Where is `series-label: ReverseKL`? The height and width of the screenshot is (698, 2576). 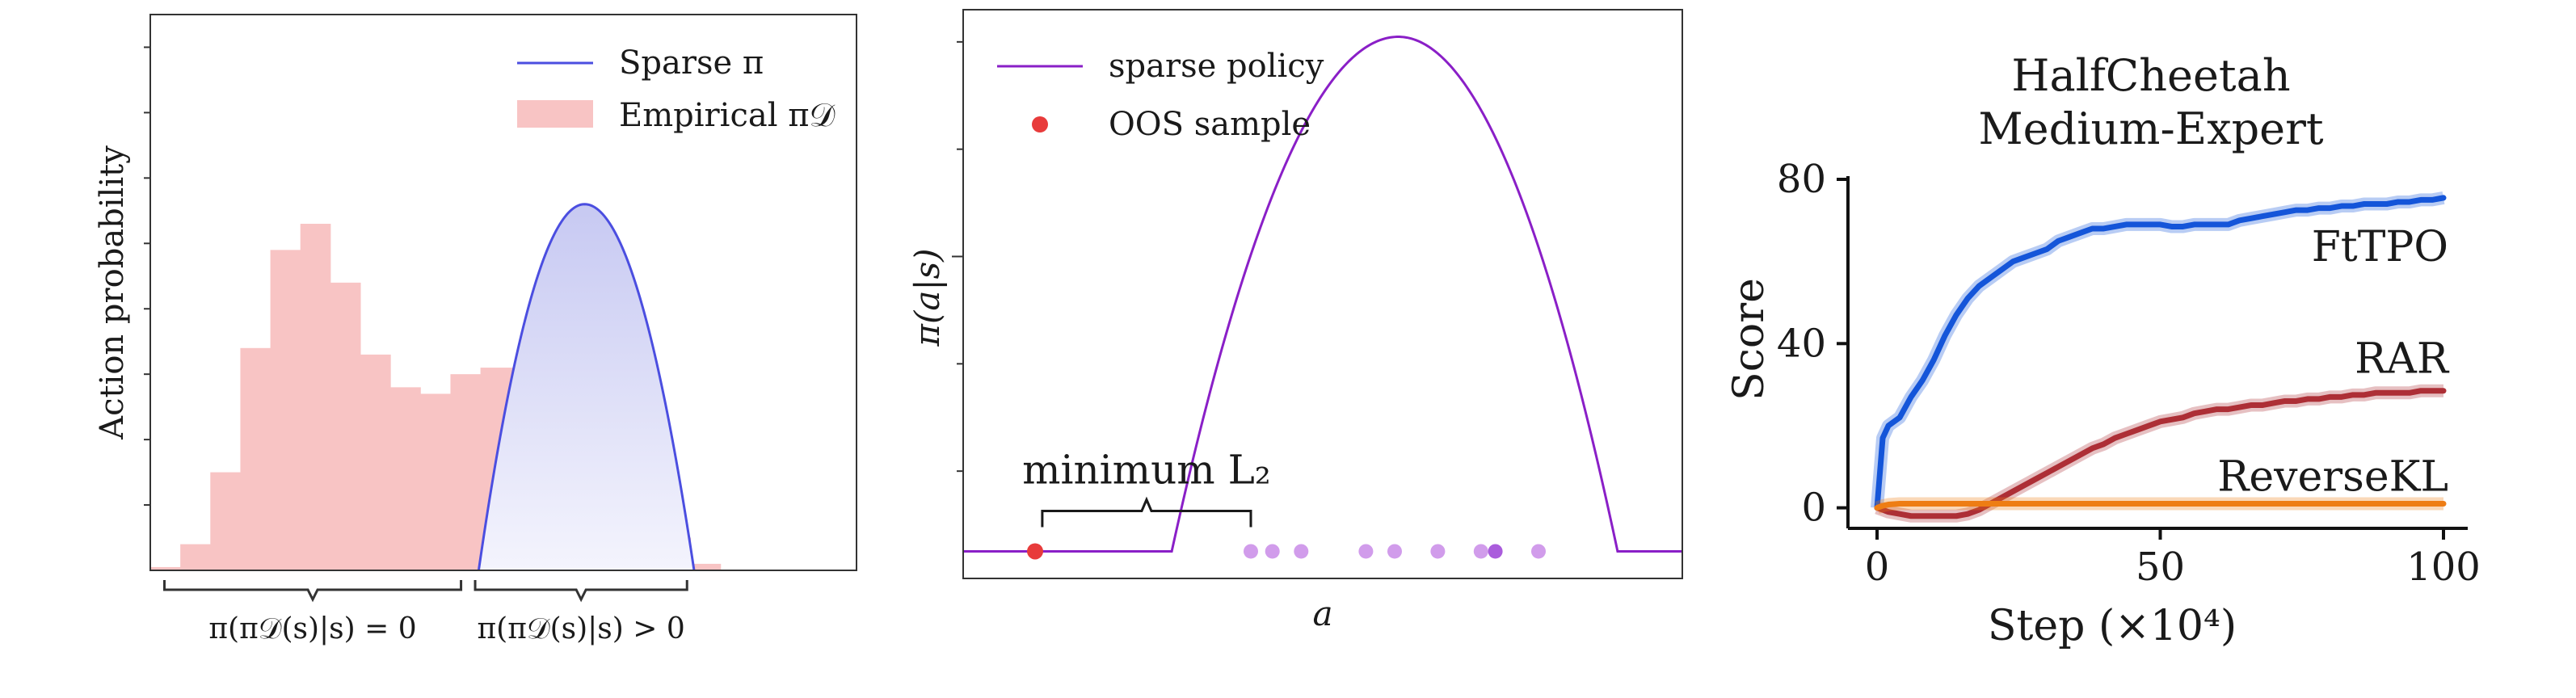 series-label: ReverseKL is located at coordinates (2332, 477).